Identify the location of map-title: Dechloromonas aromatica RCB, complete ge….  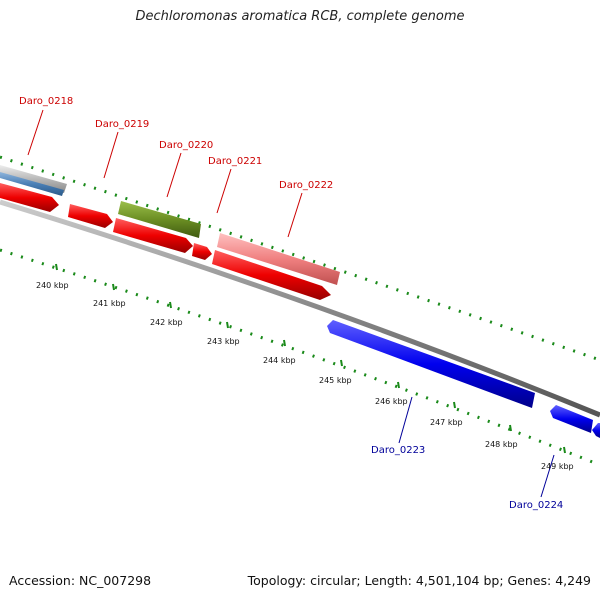
(300, 16).